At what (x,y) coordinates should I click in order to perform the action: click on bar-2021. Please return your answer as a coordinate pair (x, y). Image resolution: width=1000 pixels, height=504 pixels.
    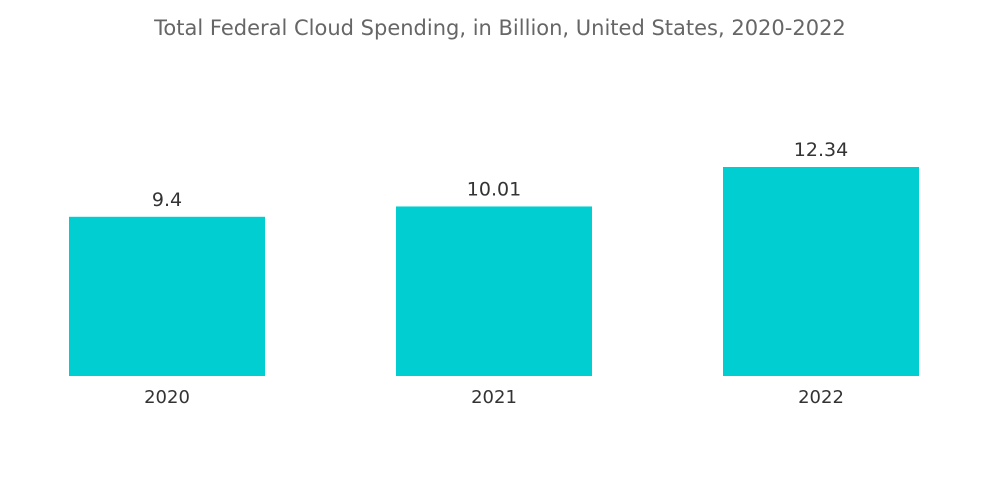
    Looking at the image, I should click on (494, 291).